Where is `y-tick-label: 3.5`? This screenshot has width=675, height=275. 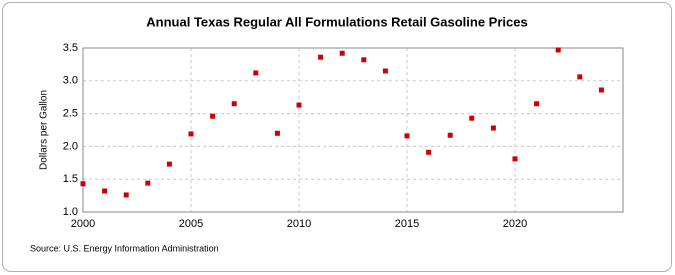 y-tick-label: 3.5 is located at coordinates (70, 48).